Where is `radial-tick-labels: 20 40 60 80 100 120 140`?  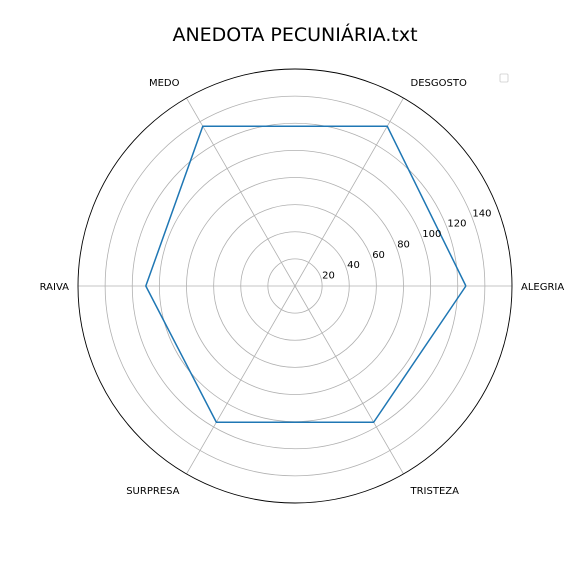 radial-tick-labels: 20 40 60 80 100 120 140 is located at coordinates (406, 244).